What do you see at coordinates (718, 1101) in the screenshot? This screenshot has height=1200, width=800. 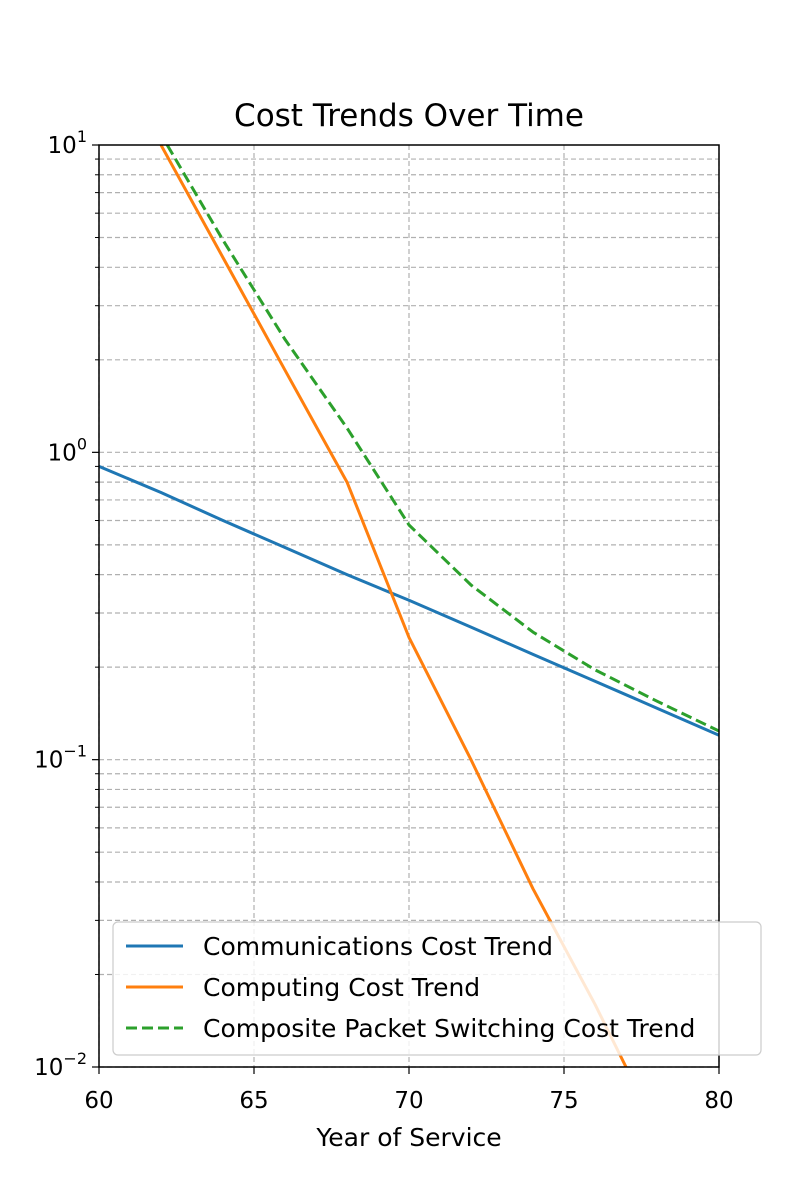 I see `x-tick-label: 80` at bounding box center [718, 1101].